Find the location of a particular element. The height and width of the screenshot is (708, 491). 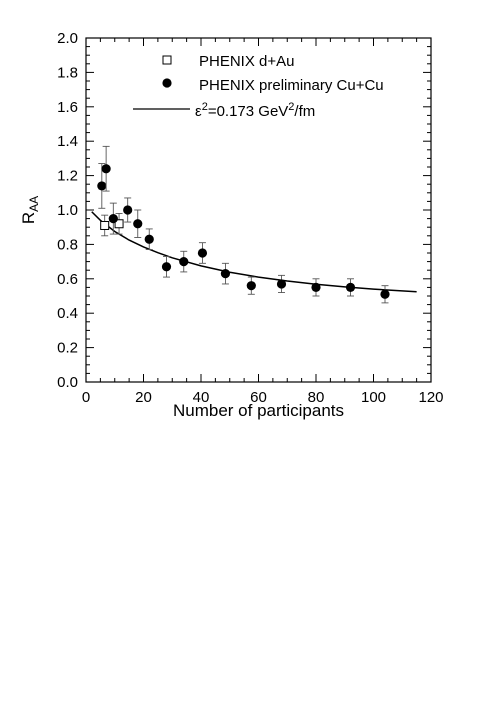

y-axis-title: RAA is located at coordinates (30, 210).